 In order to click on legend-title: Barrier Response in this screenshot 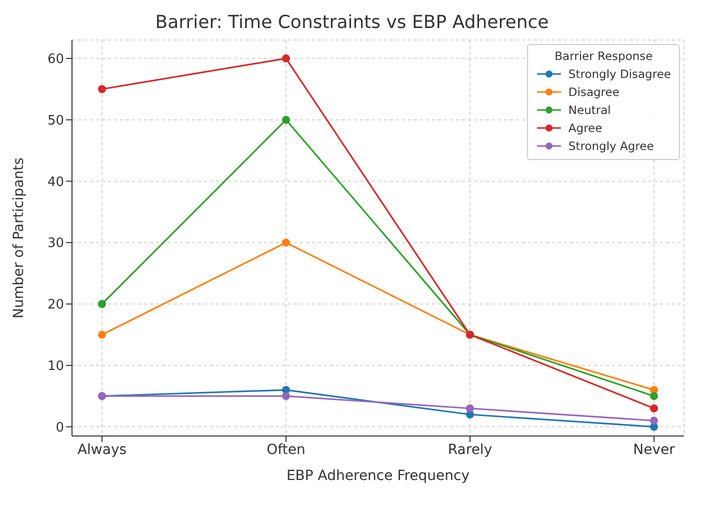, I will do `click(604, 56)`.